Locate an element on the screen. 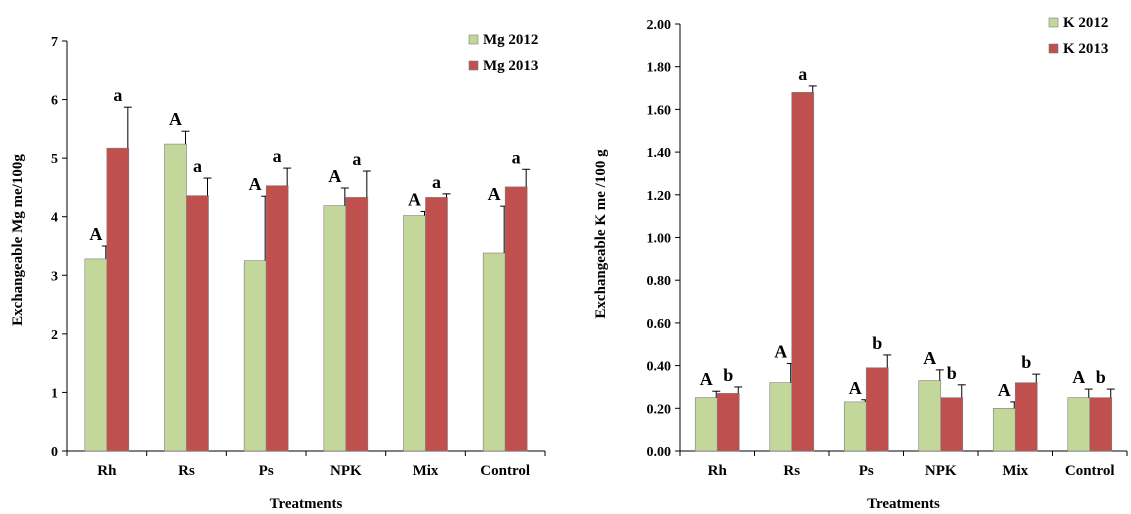  k-y-tick-label: 2.00 is located at coordinates (659, 25).